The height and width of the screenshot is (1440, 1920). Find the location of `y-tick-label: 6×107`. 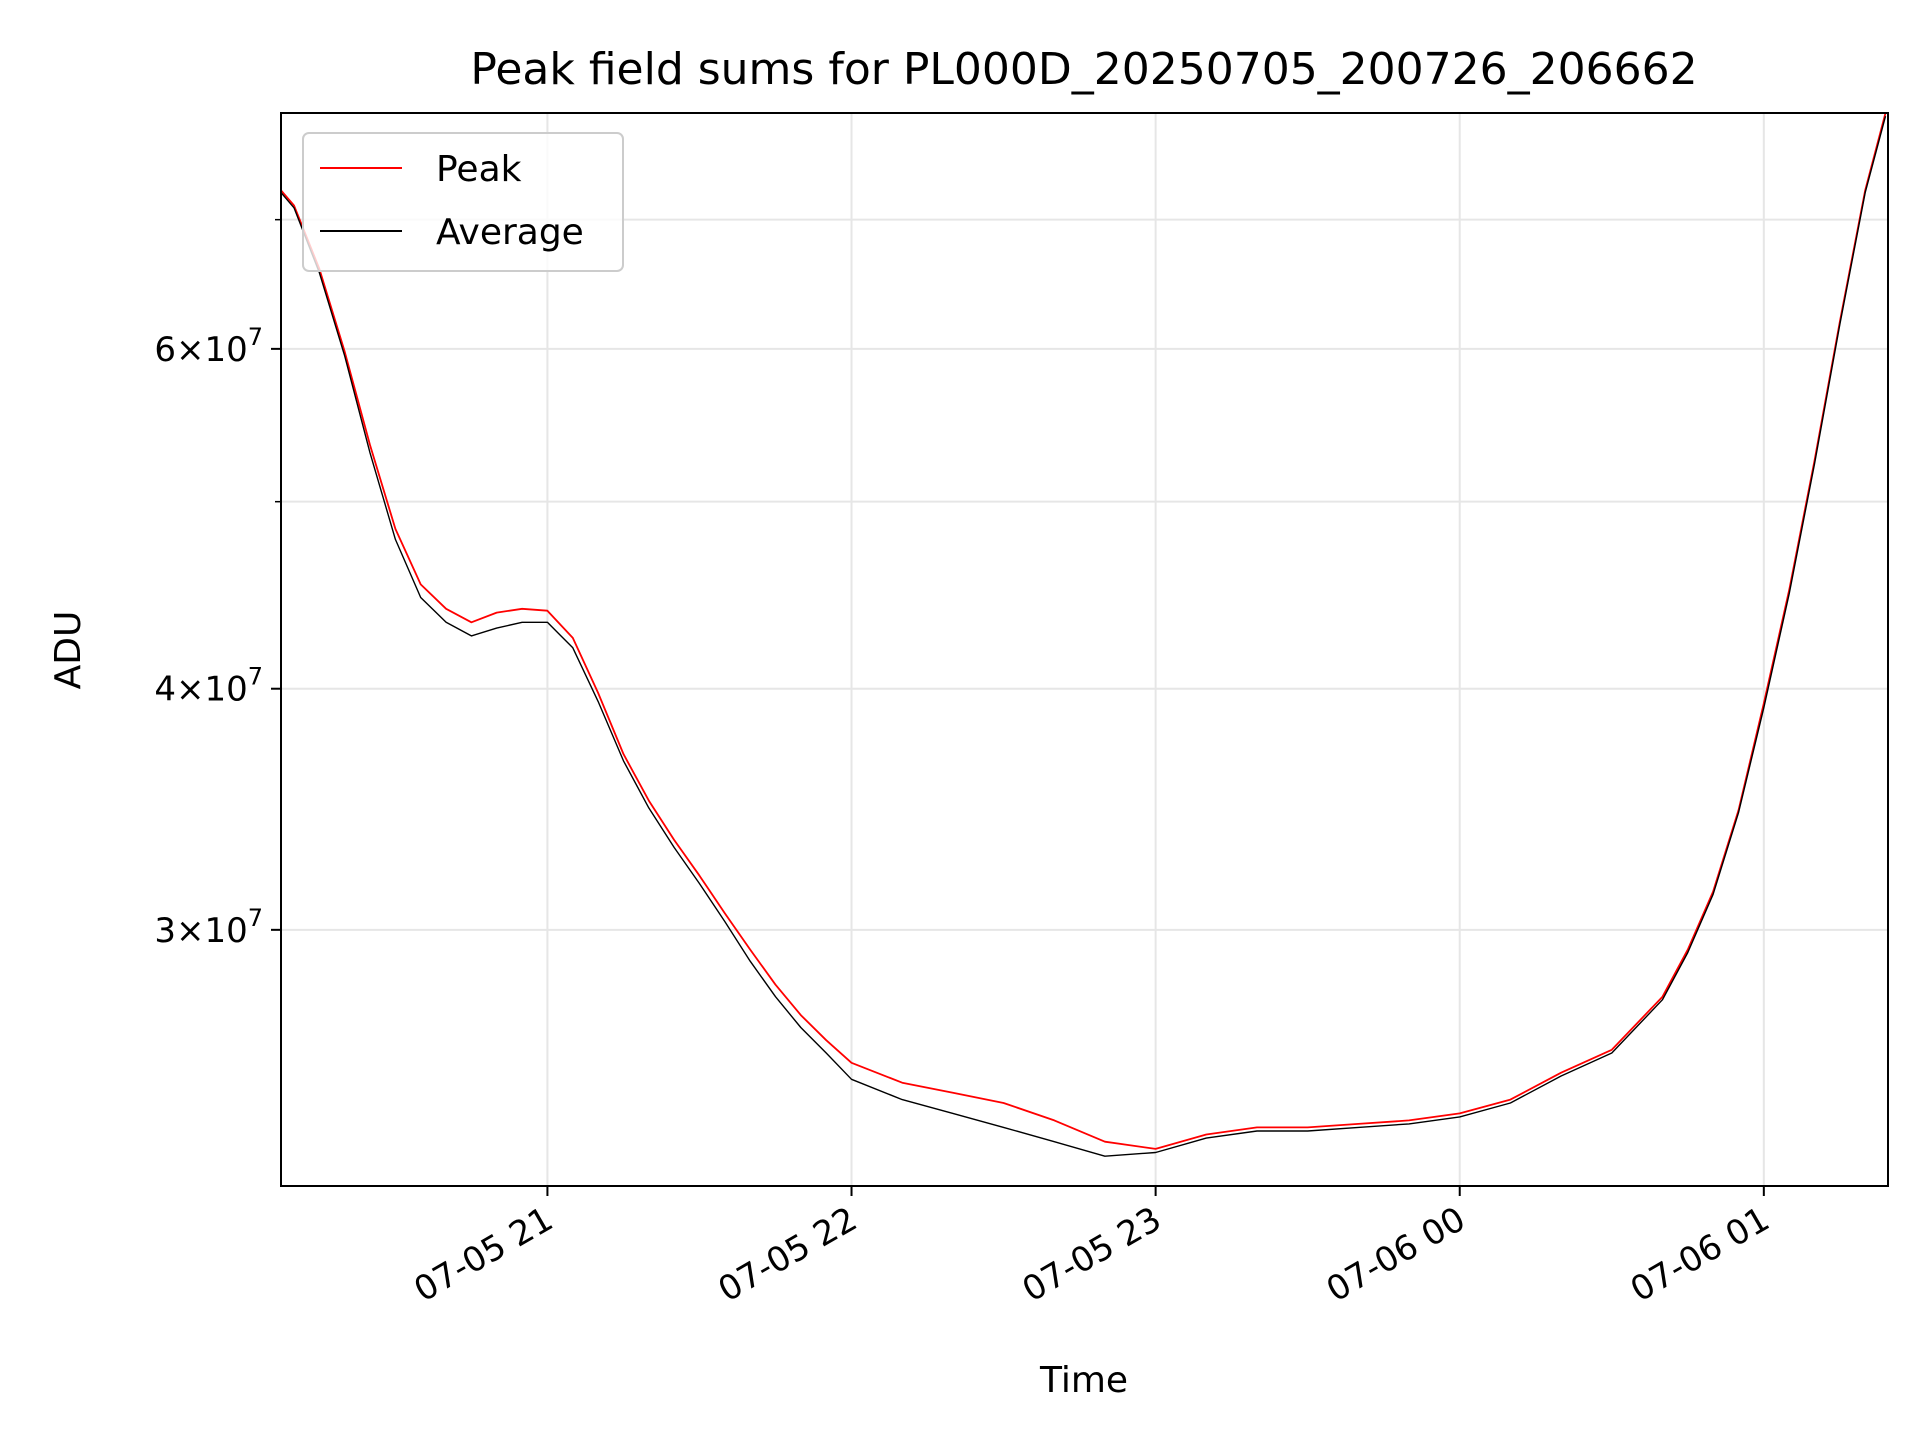

y-tick-label: 6×107 is located at coordinates (208, 346).